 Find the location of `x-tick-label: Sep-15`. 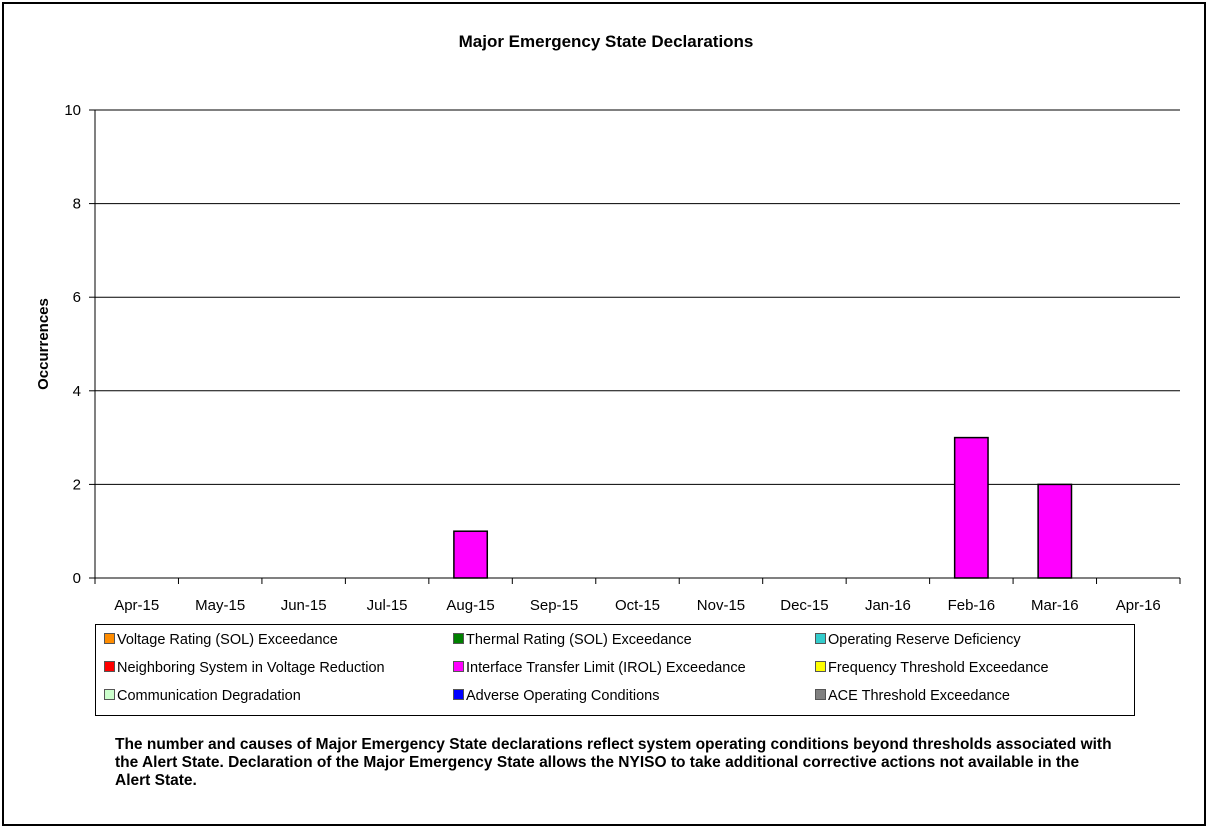

x-tick-label: Sep-15 is located at coordinates (554, 605).